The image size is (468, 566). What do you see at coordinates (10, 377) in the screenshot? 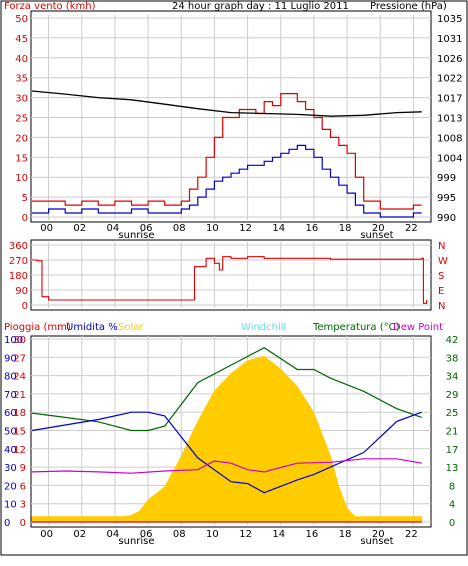
I see `humidity-y-tick: 80` at bounding box center [10, 377].